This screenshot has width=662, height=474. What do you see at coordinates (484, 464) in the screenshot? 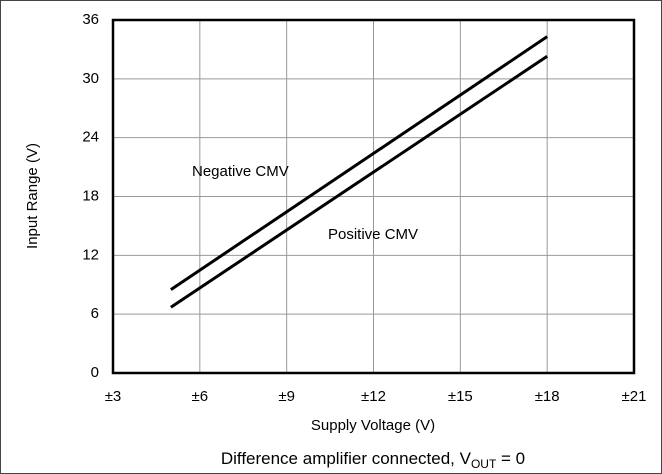
I see `caption-sub: OUT` at bounding box center [484, 464].